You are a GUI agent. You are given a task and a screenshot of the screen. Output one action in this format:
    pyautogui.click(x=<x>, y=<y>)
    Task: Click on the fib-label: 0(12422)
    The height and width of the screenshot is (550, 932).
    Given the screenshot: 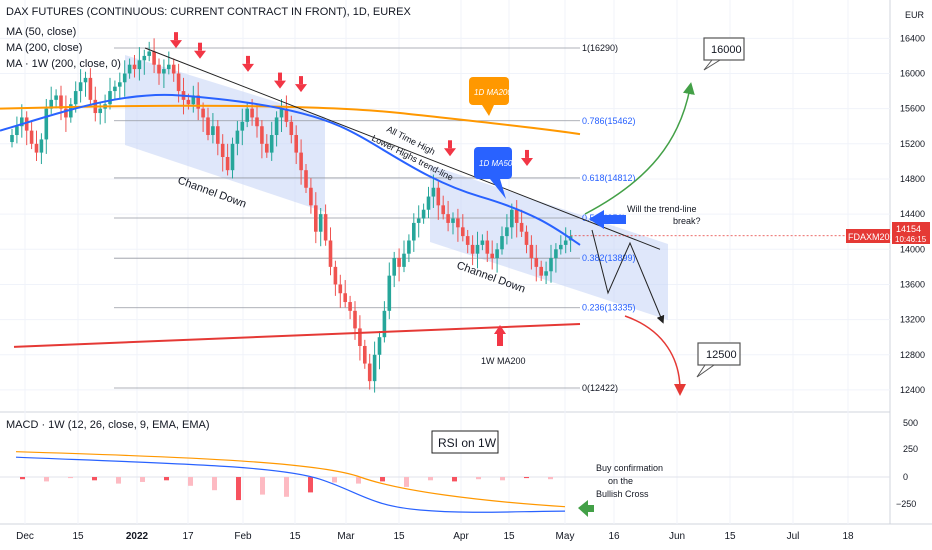 What is the action you would take?
    pyautogui.click(x=600, y=388)
    